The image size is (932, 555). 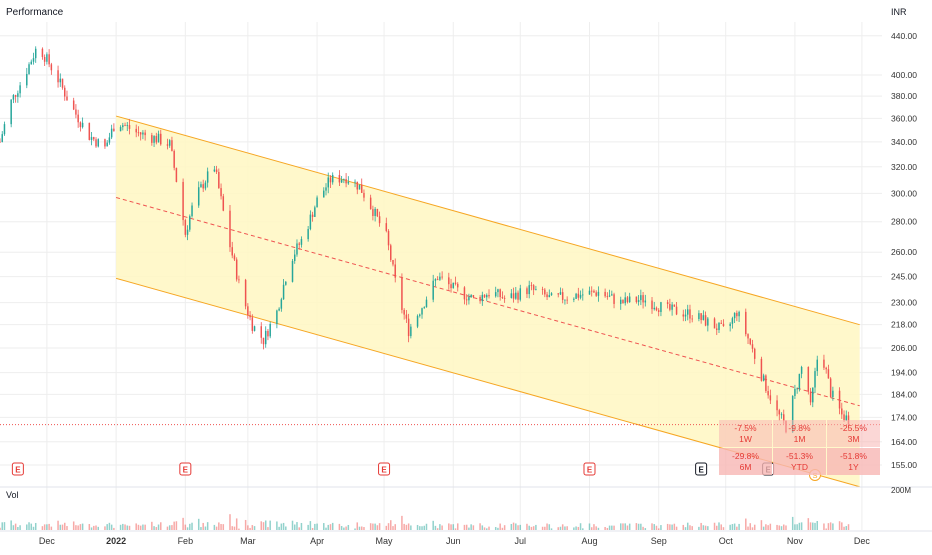 I want to click on volume-axis-label: 200M, so click(x=901, y=490).